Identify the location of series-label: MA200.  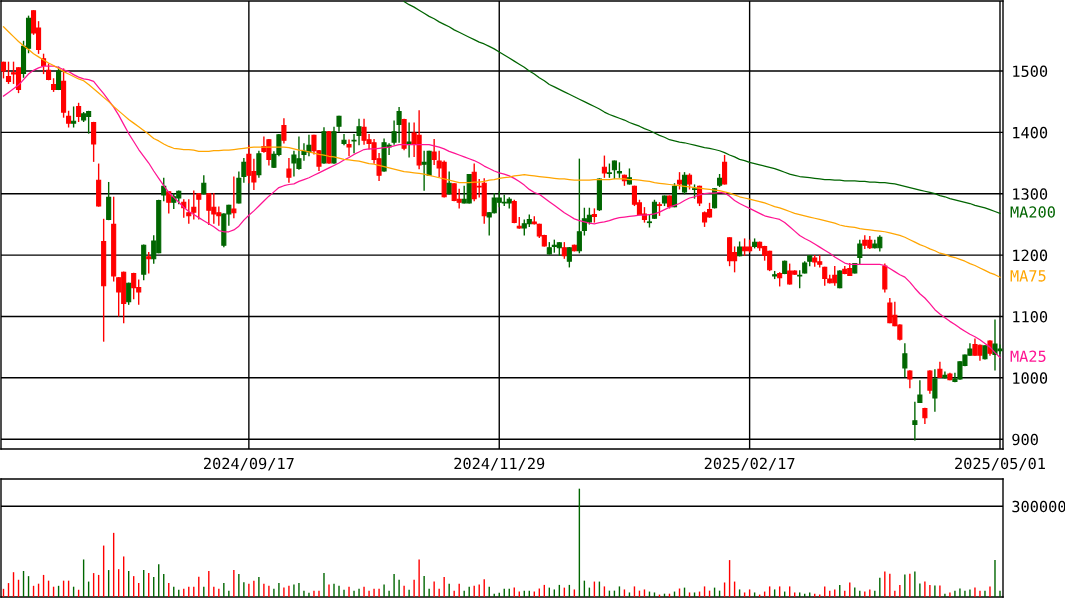
(1032, 212).